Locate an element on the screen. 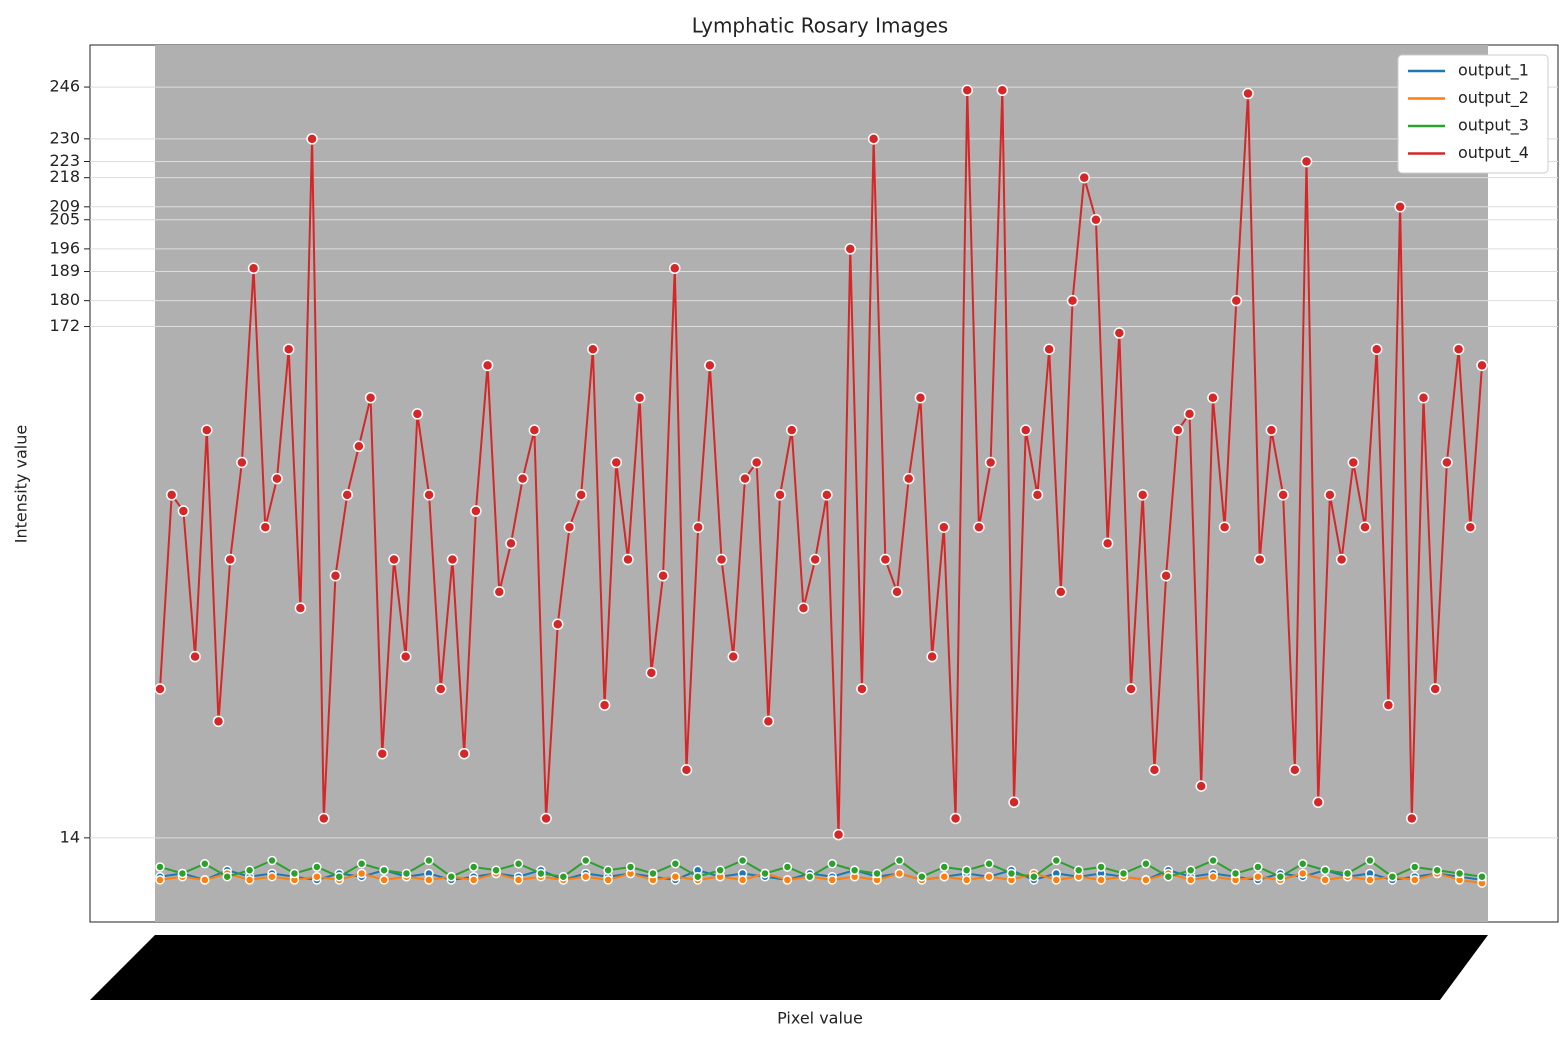  y-tick-label: 14 is located at coordinates (70, 836).